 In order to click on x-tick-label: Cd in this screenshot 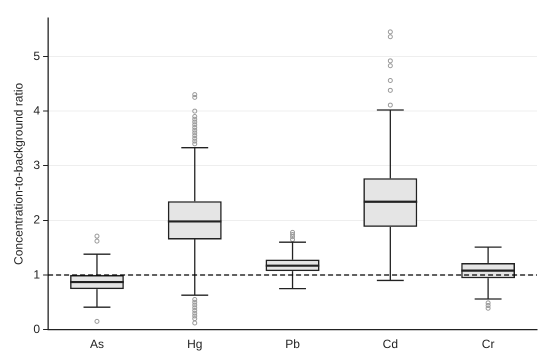, I will do `click(390, 344)`.